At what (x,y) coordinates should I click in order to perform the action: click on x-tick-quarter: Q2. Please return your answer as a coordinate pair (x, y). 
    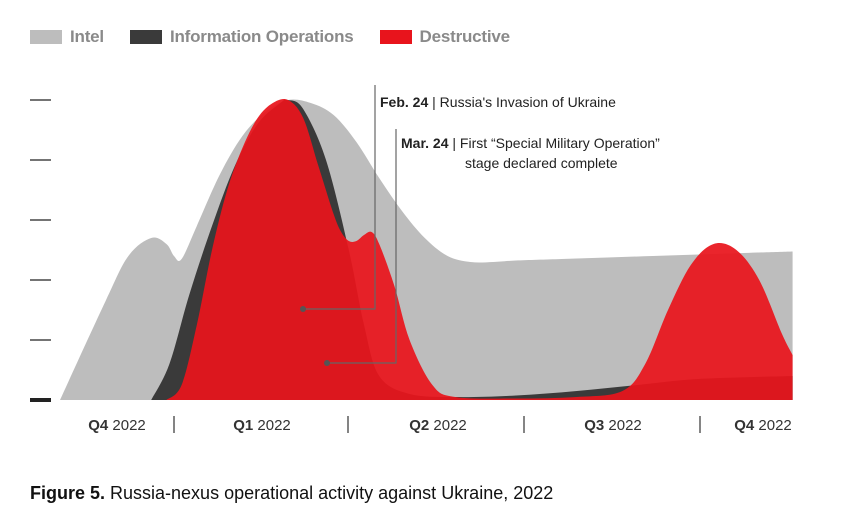
    Looking at the image, I should click on (419, 425).